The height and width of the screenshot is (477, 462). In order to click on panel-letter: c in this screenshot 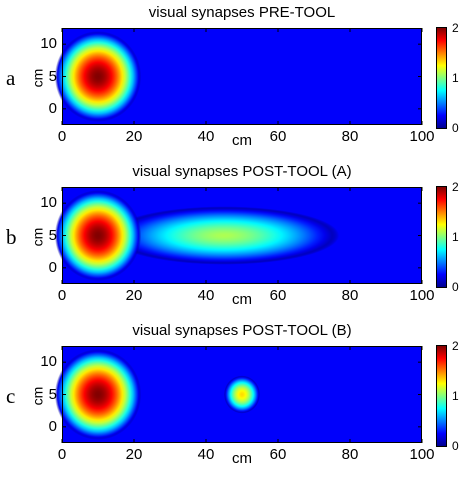, I will do `click(11, 396)`.